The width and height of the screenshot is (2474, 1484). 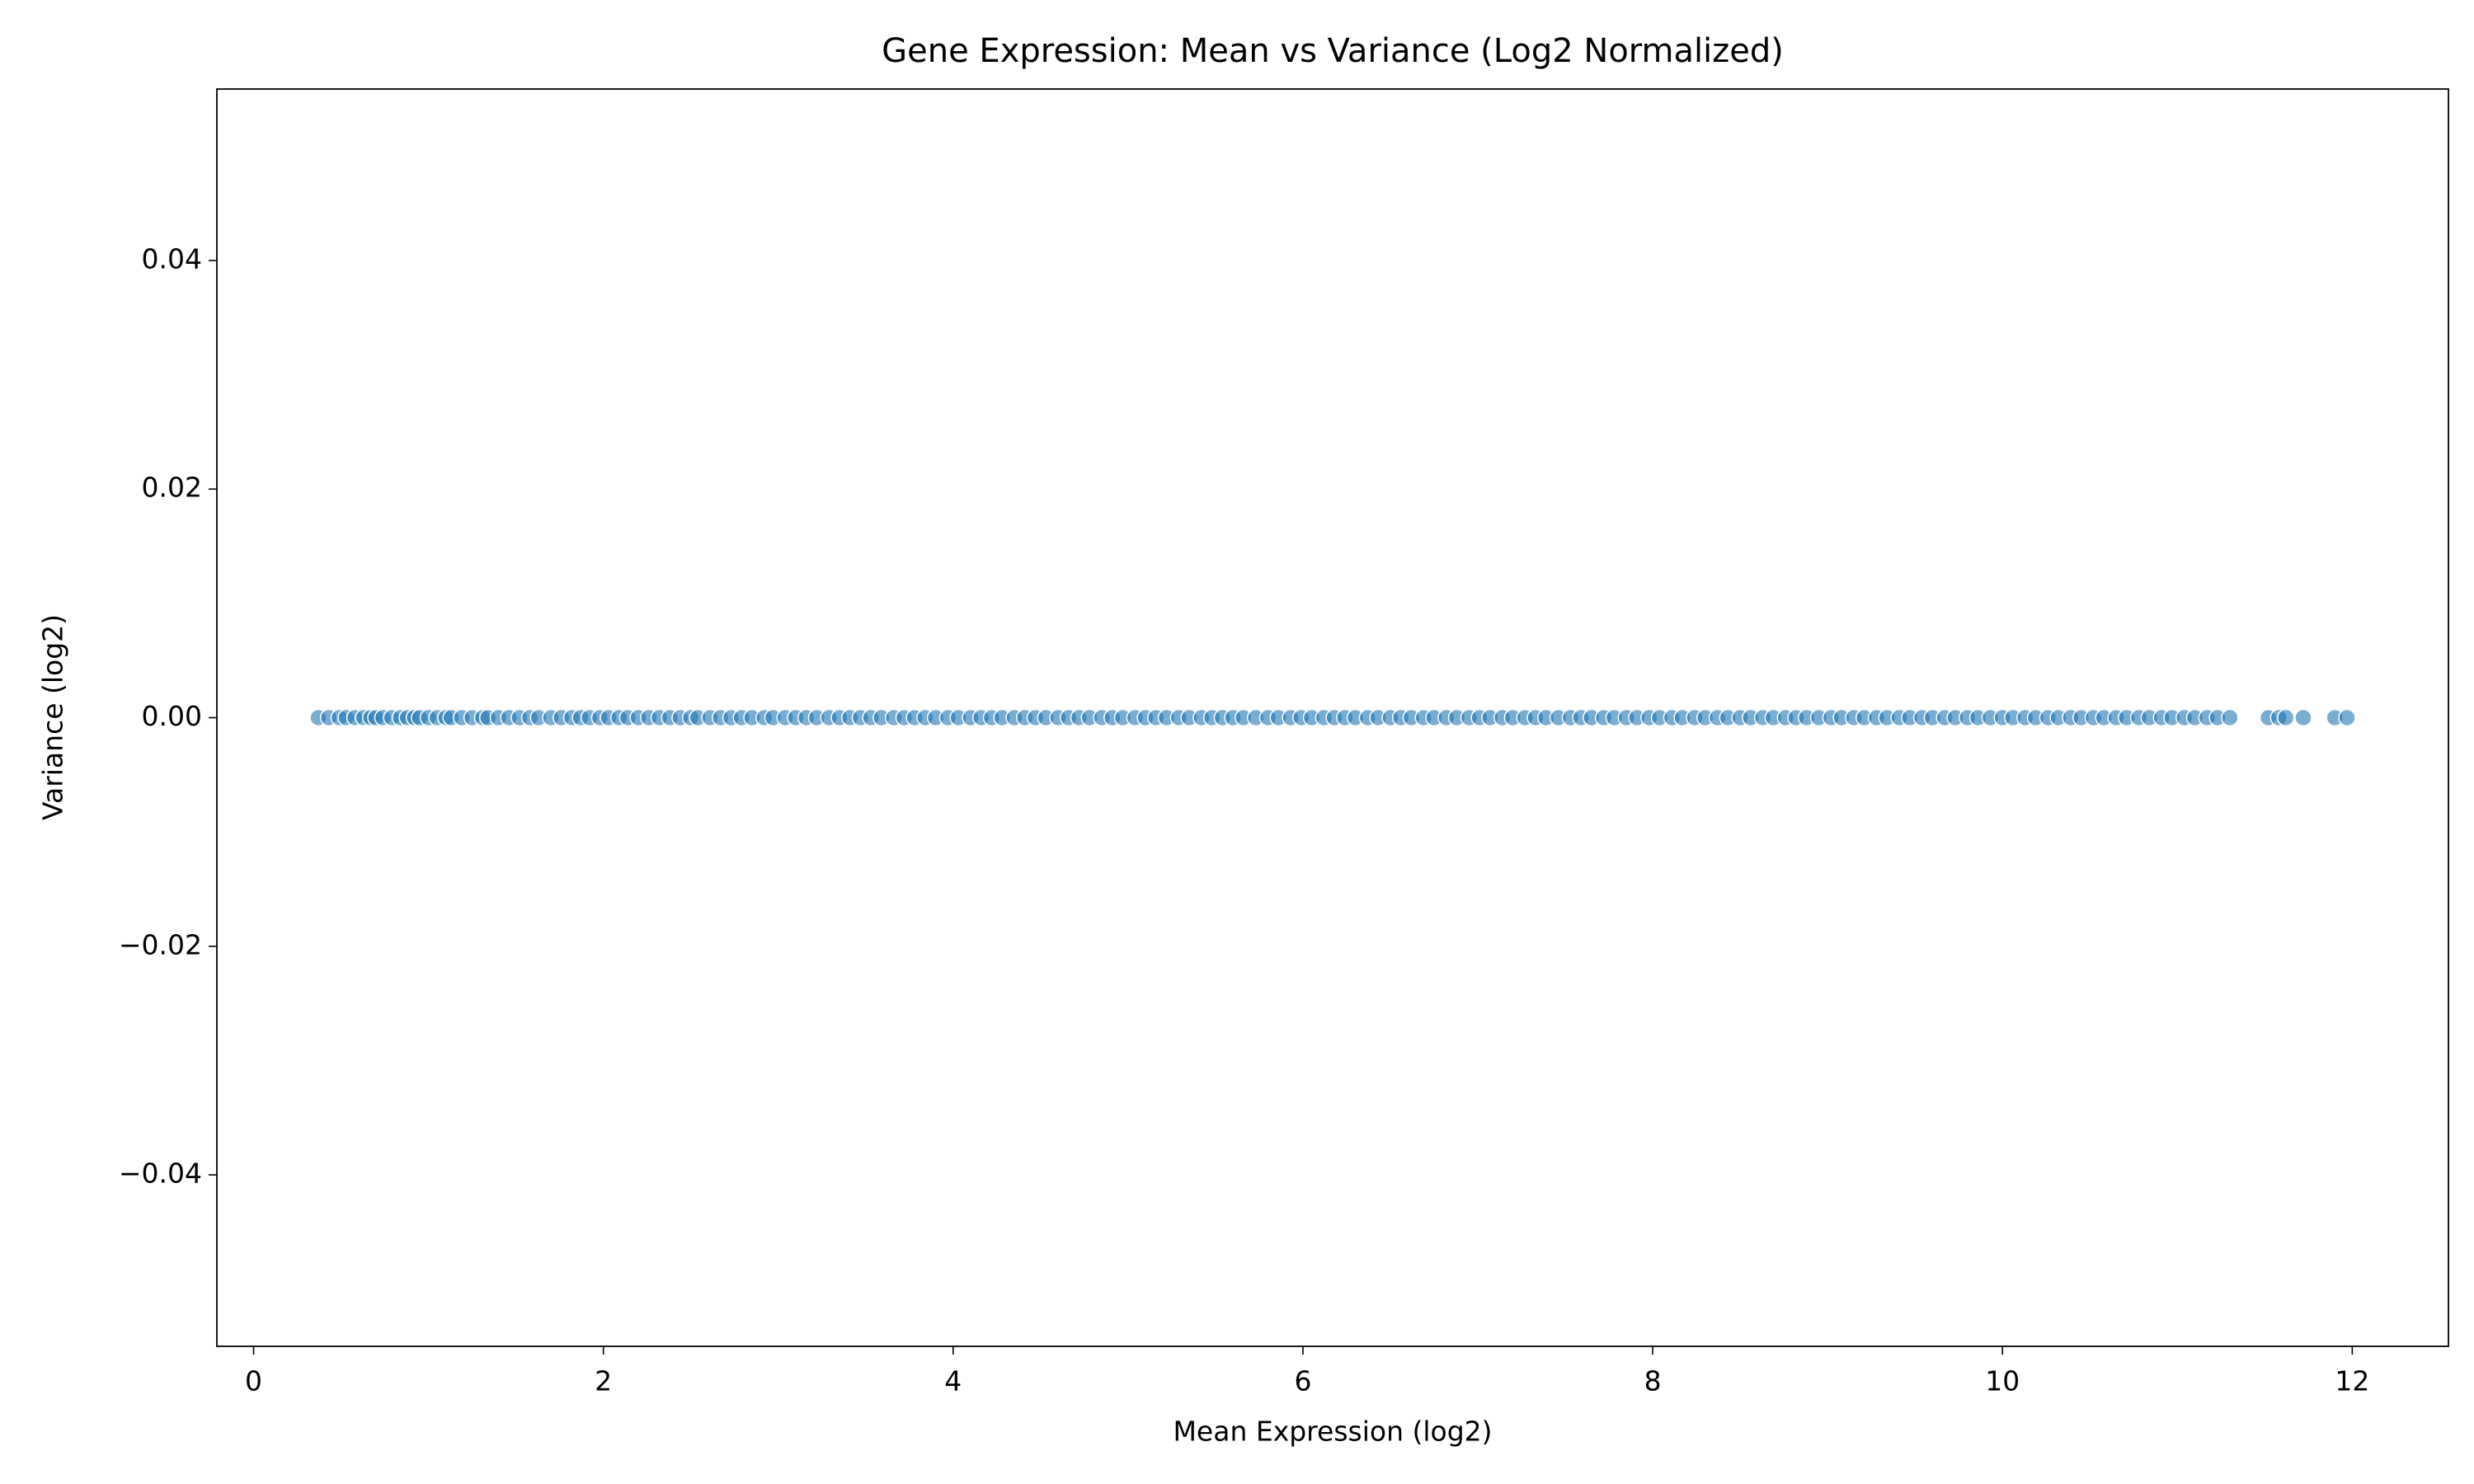 What do you see at coordinates (53, 717) in the screenshot?
I see `y-axis-label: Variance (log2)` at bounding box center [53, 717].